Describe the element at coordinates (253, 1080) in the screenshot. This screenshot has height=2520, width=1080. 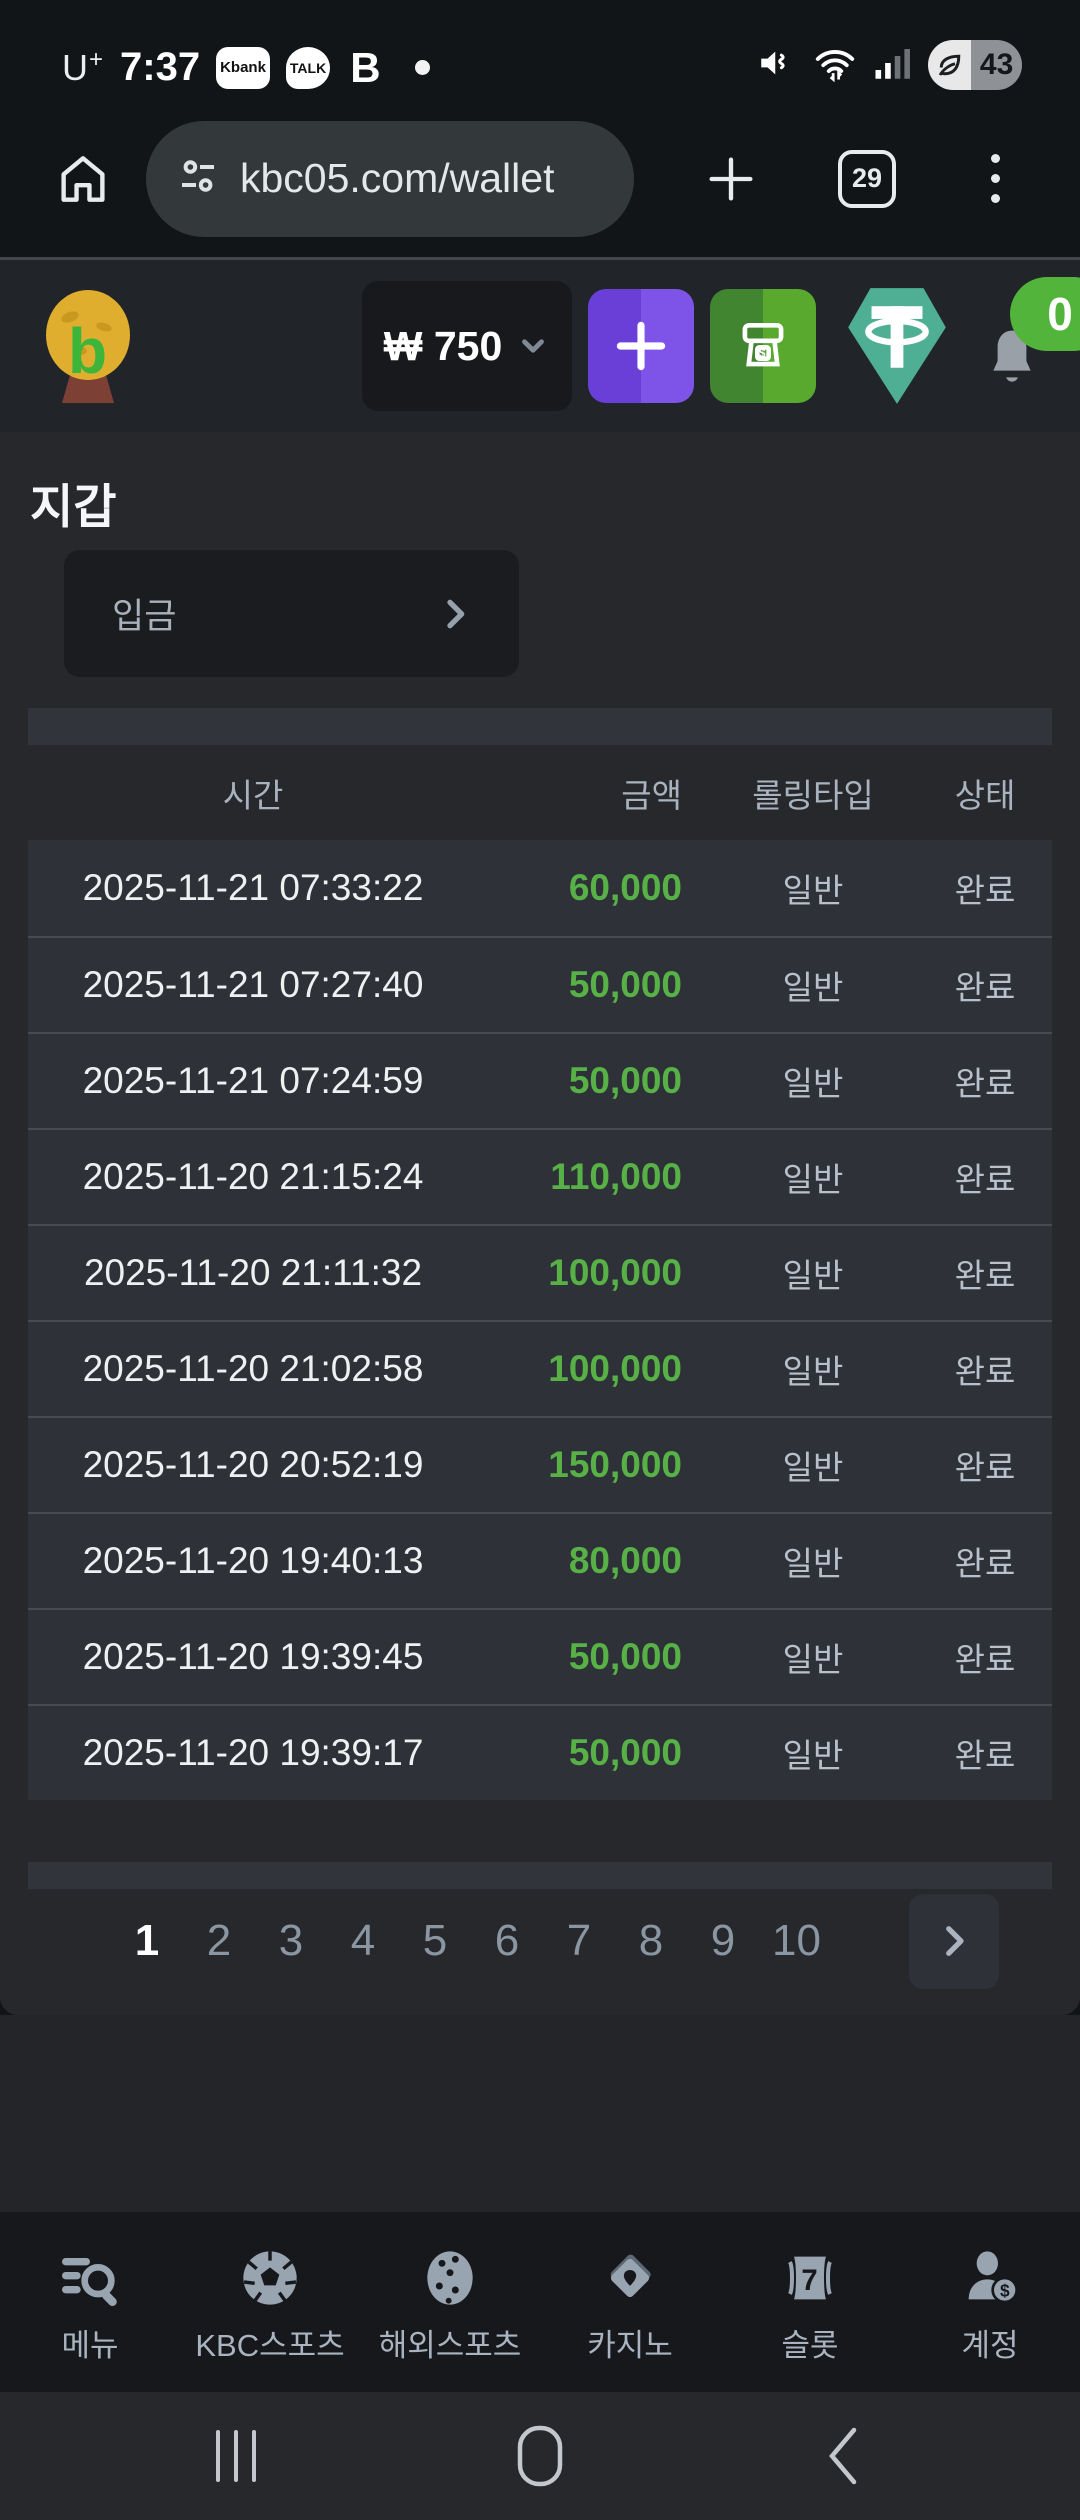
I see `cell-time: 2025-11-21 07:24:59` at that location.